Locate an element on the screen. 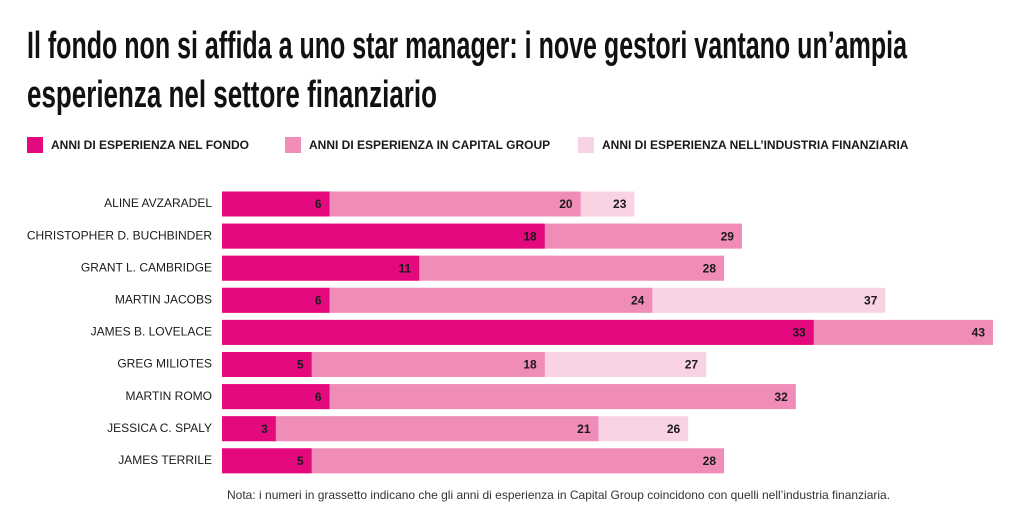  value-label: 27 is located at coordinates (692, 365).